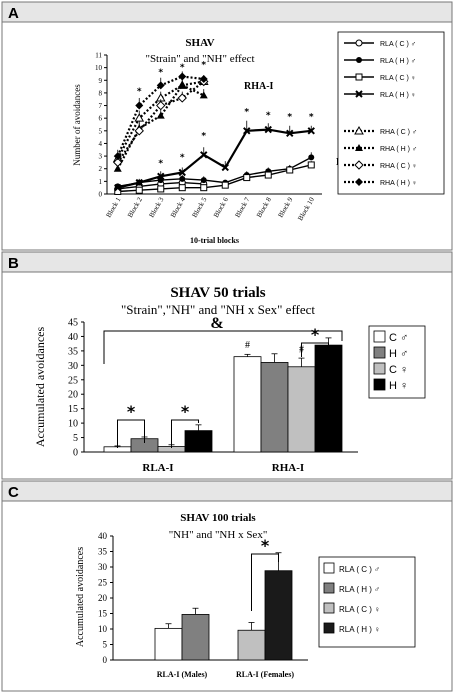 Image resolution: width=454 pixels, height=693 pixels. What do you see at coordinates (214, 240) in the screenshot?
I see `x-axis-label: 10-trial blocks` at bounding box center [214, 240].